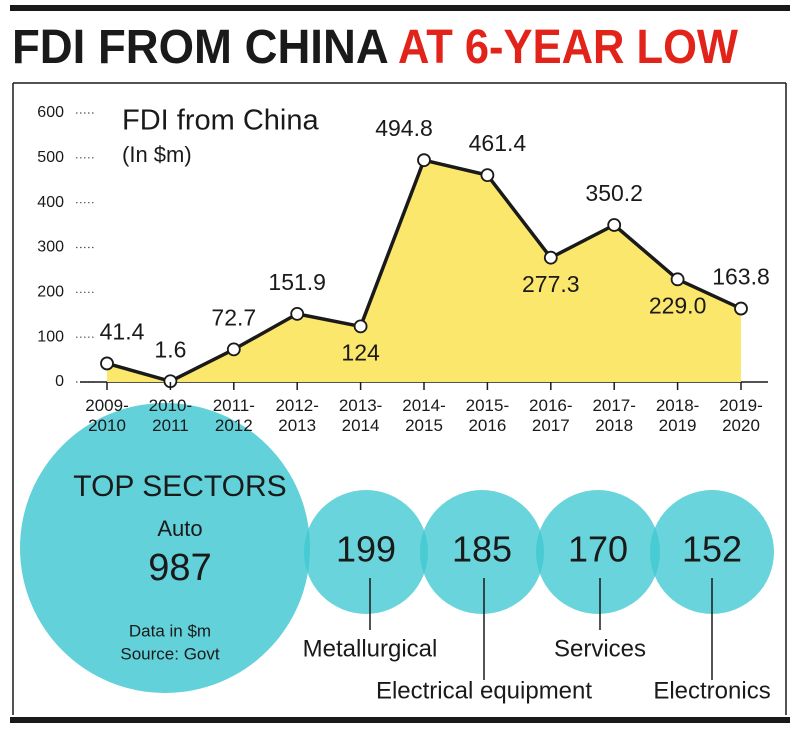  I want to click on sector-value: 170, so click(598, 549).